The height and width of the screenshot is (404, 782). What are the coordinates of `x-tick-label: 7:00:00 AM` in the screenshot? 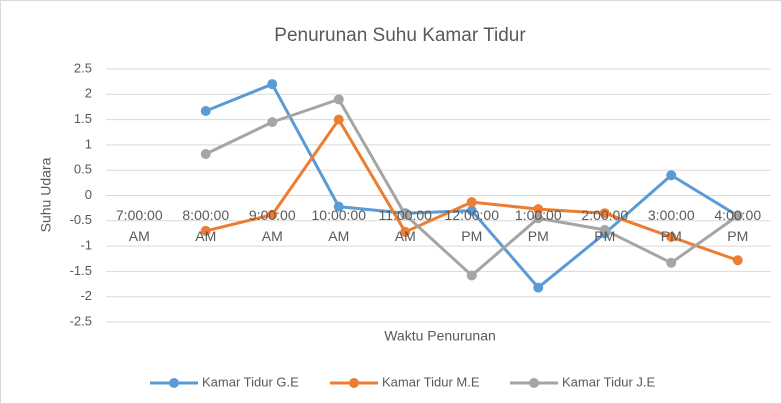 It's located at (139, 225).